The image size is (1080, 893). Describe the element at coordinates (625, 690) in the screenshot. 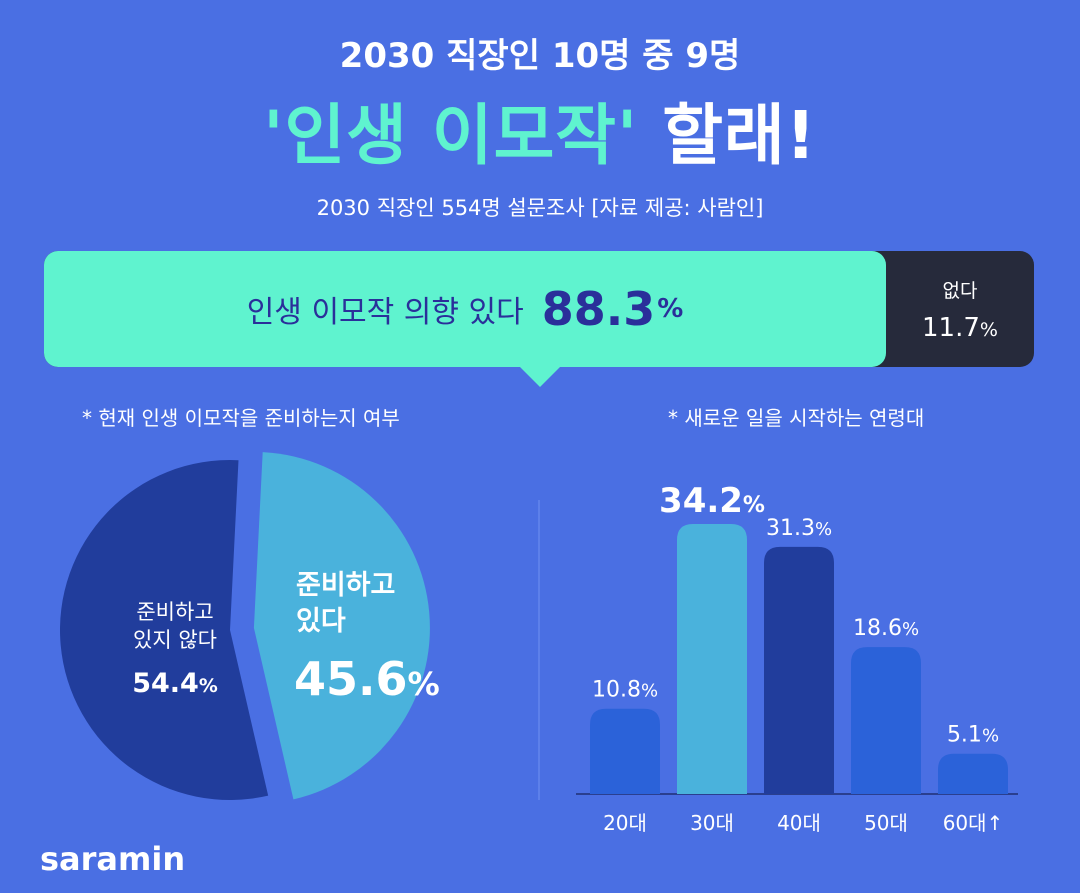

I see `bar-value-label: 10.8%` at that location.